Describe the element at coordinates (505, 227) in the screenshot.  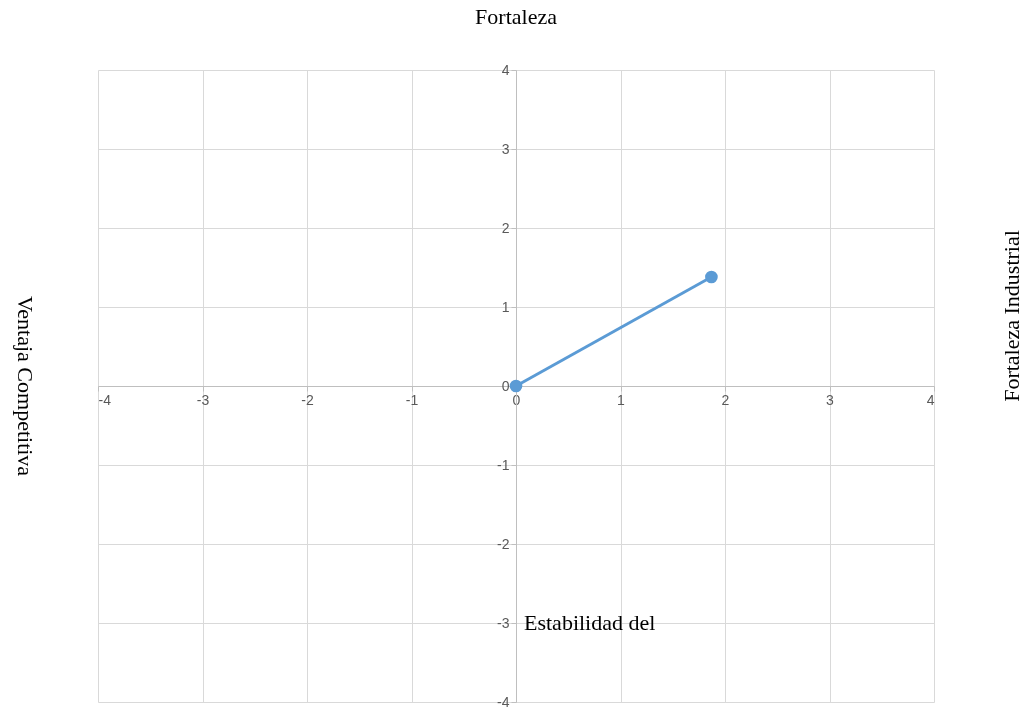
I see `y-tick-label: 2` at that location.